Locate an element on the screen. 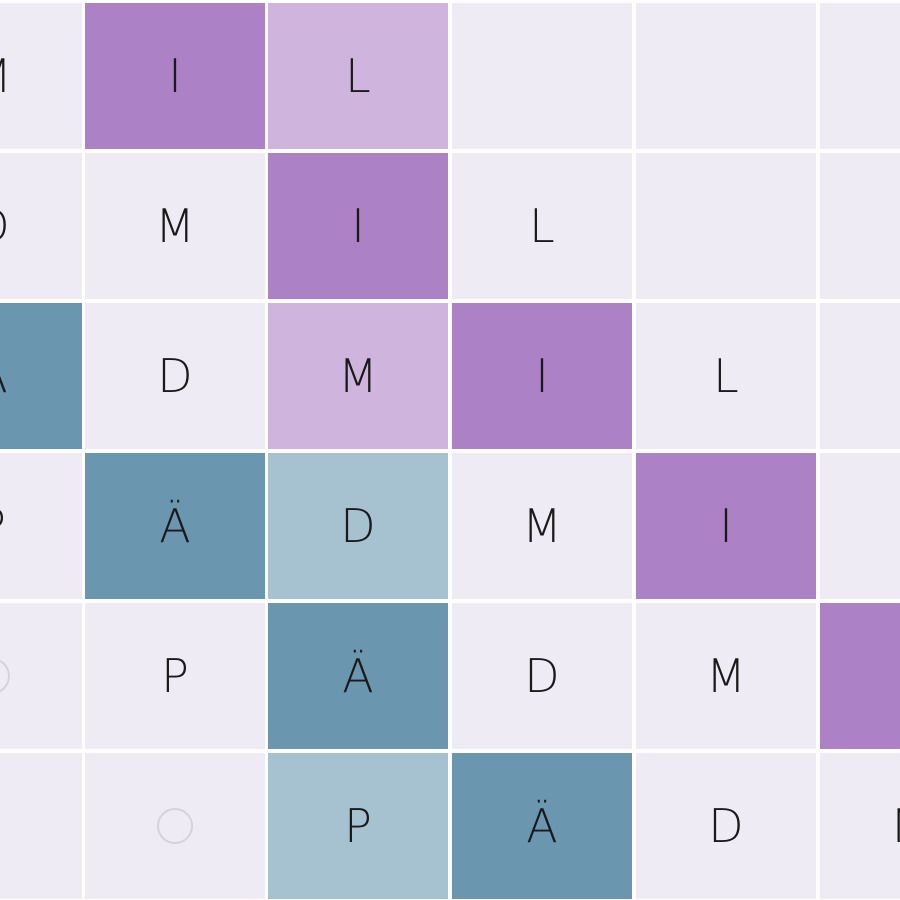  grid-cell-r6-c4: Ä is located at coordinates (542, 826).